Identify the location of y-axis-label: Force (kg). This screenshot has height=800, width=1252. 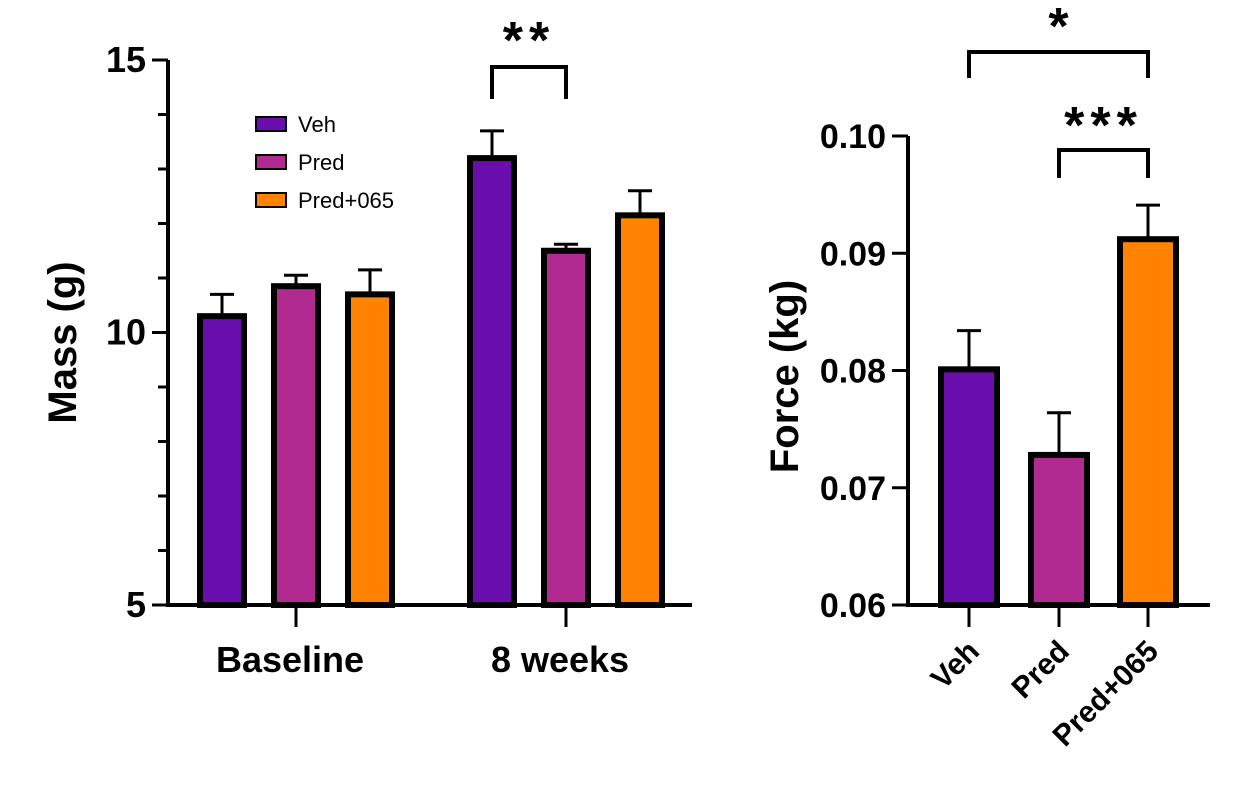
(785, 376).